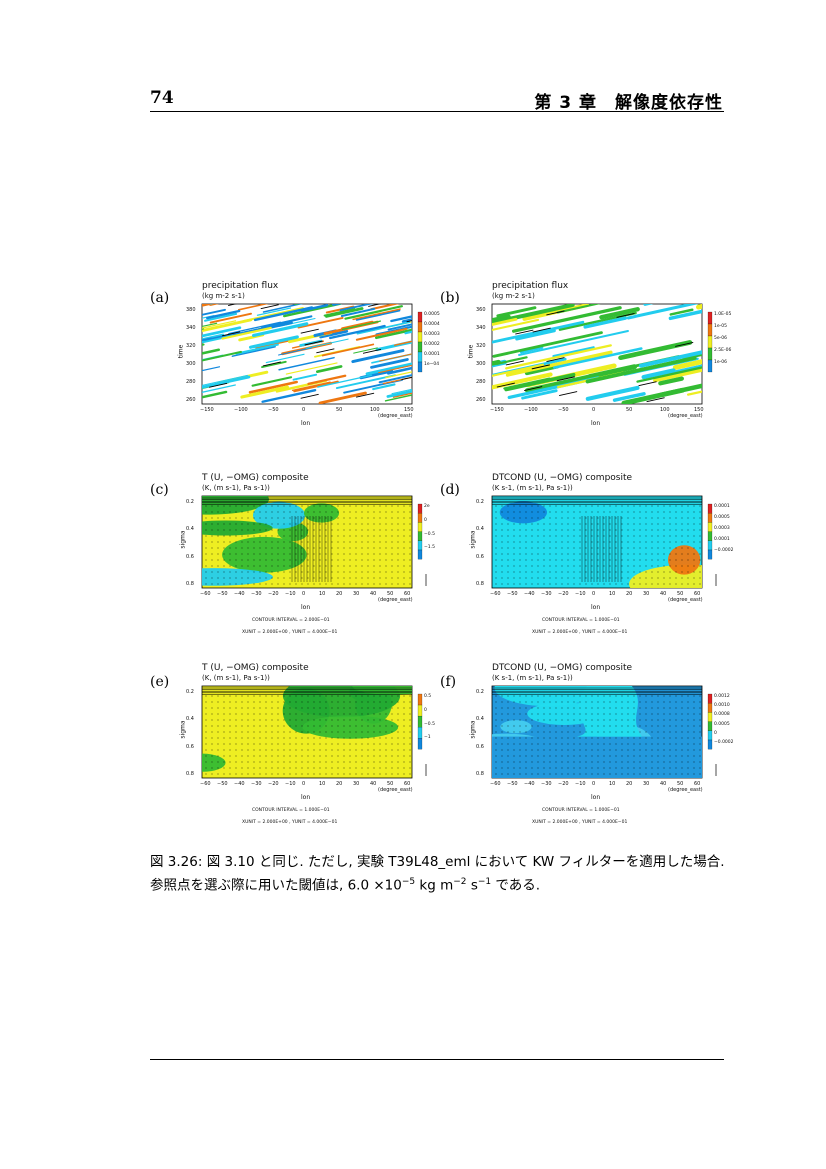  I want to click on colorbar-label: 2e, so click(427, 506).